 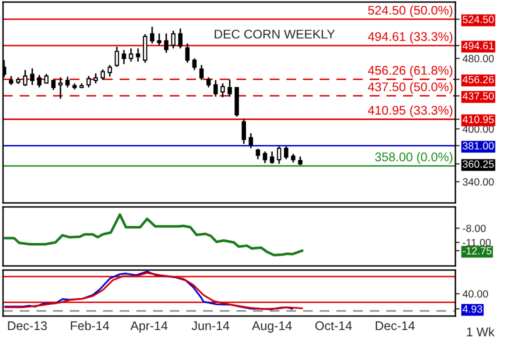 What do you see at coordinates (478, 146) in the screenshot?
I see `y-tick-label: 381.00` at bounding box center [478, 146].